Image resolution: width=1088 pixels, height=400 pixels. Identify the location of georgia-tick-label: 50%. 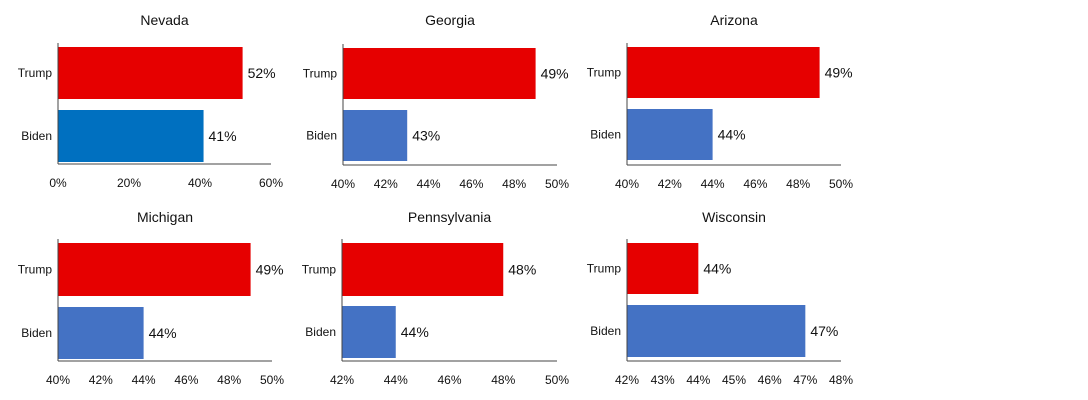
(557, 184).